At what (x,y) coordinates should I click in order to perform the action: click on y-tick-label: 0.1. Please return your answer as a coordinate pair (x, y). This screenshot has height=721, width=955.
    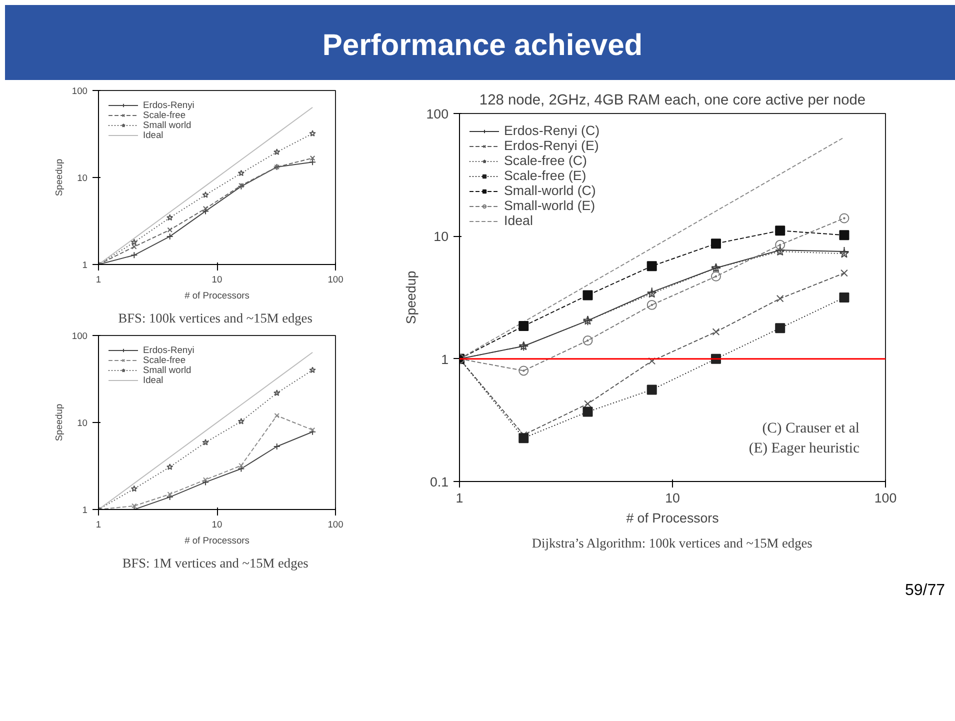
    Looking at the image, I should click on (439, 482).